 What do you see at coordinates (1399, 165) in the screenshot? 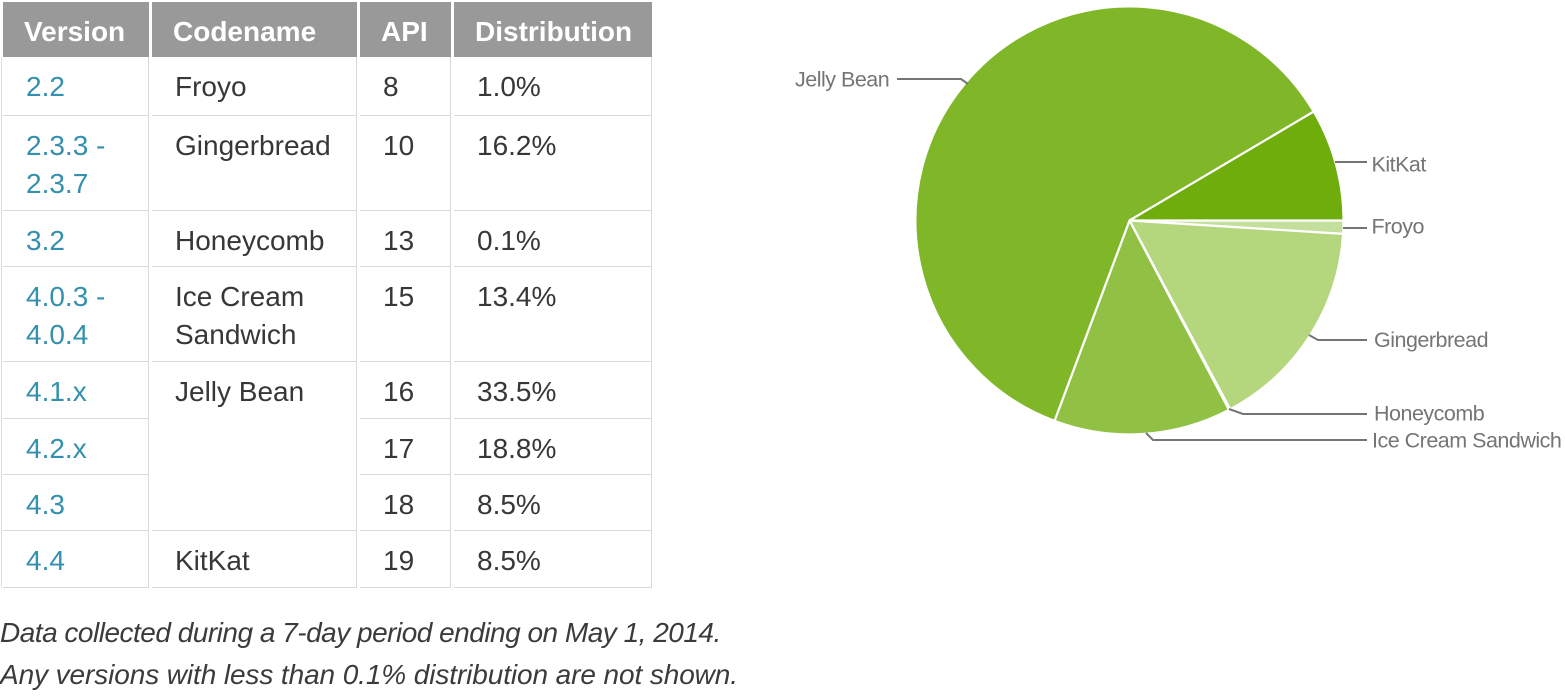
I see `svg-text: KitKat` at bounding box center [1399, 165].